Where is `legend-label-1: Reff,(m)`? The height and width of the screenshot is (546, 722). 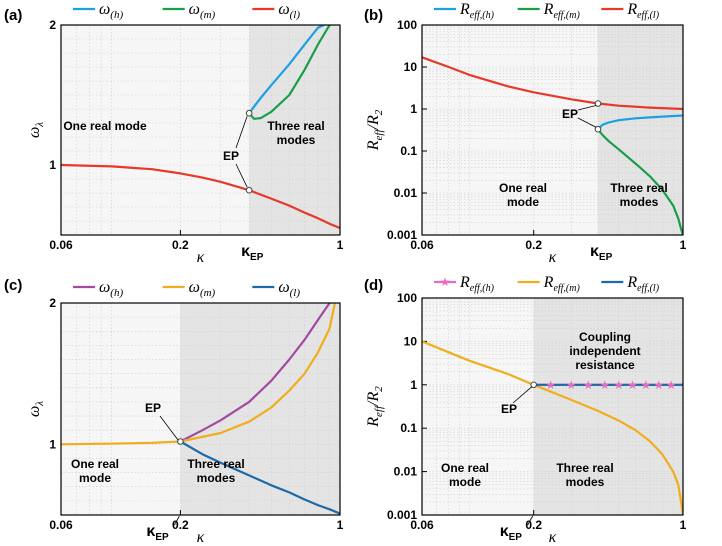 legend-label-1: Reff,(m) is located at coordinates (562, 11).